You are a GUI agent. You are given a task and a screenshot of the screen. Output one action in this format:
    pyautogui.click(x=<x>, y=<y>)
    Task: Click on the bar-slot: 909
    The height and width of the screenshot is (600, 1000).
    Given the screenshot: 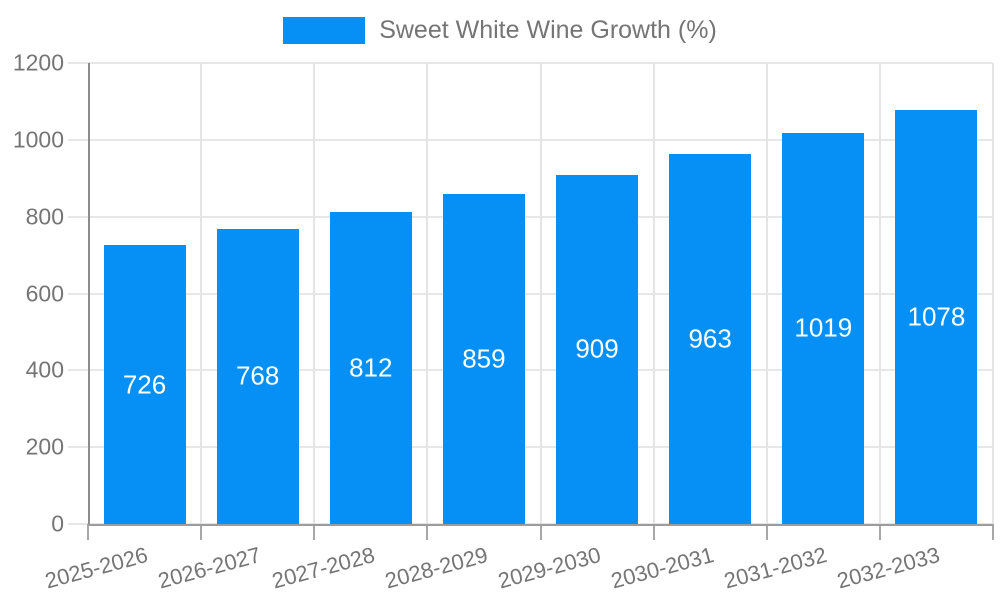 What is the action you would take?
    pyautogui.click(x=597, y=293)
    